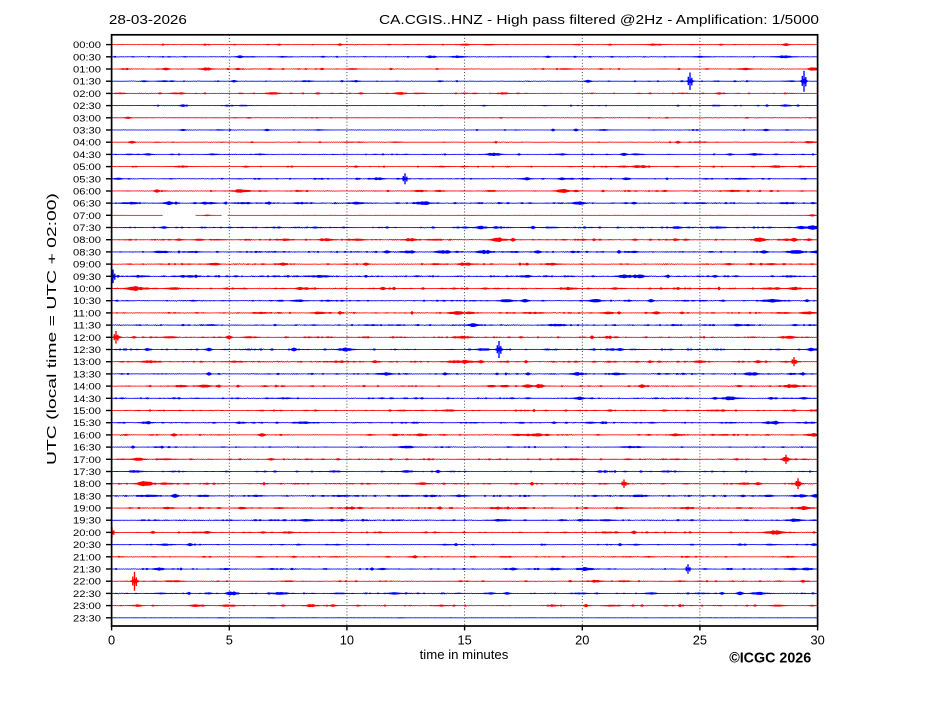  Describe the element at coordinates (582, 640) in the screenshot. I see `svg-text: 20` at that location.